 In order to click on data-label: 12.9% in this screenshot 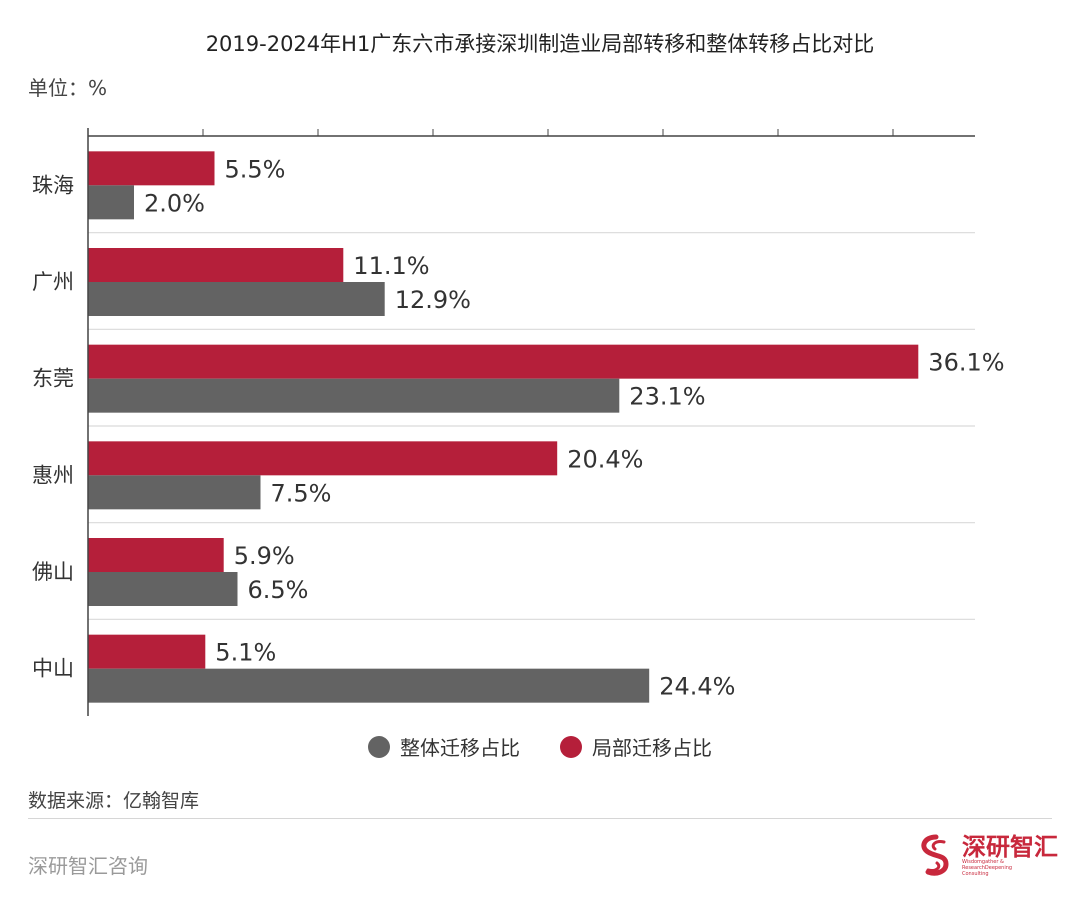, I will do `click(433, 300)`.